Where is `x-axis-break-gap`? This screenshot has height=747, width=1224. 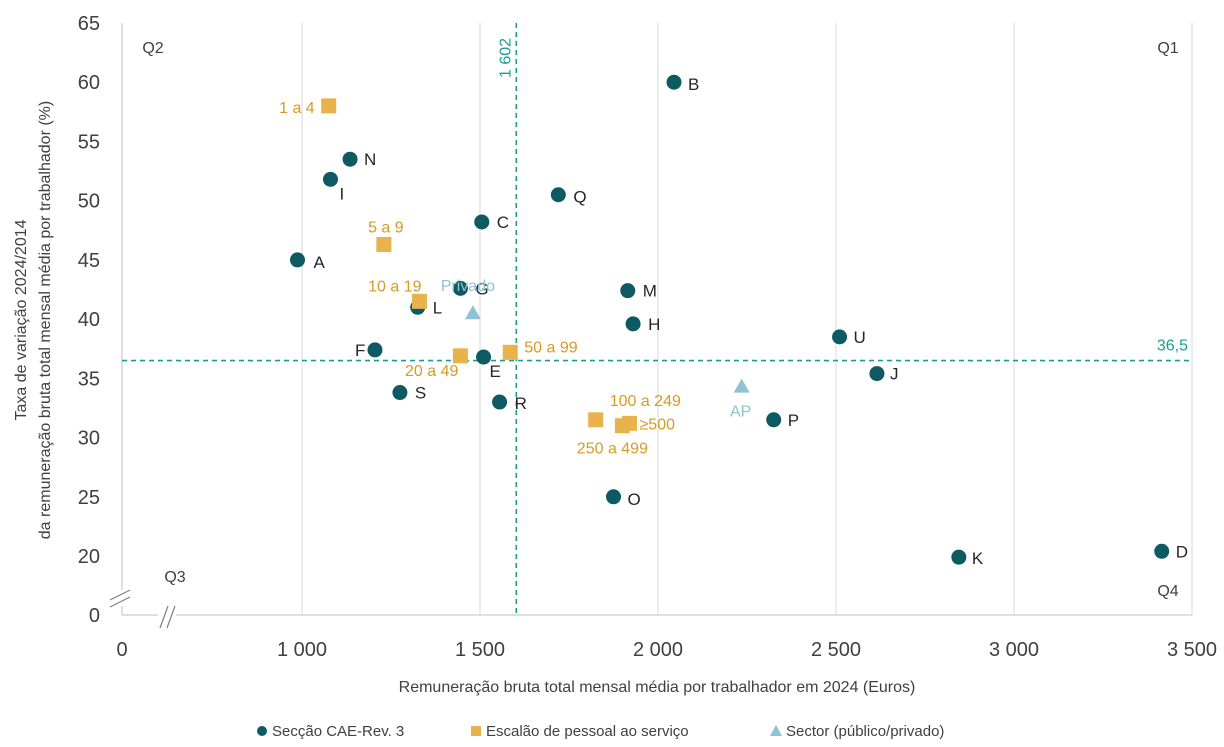 x-axis-break-gap is located at coordinates (167, 617).